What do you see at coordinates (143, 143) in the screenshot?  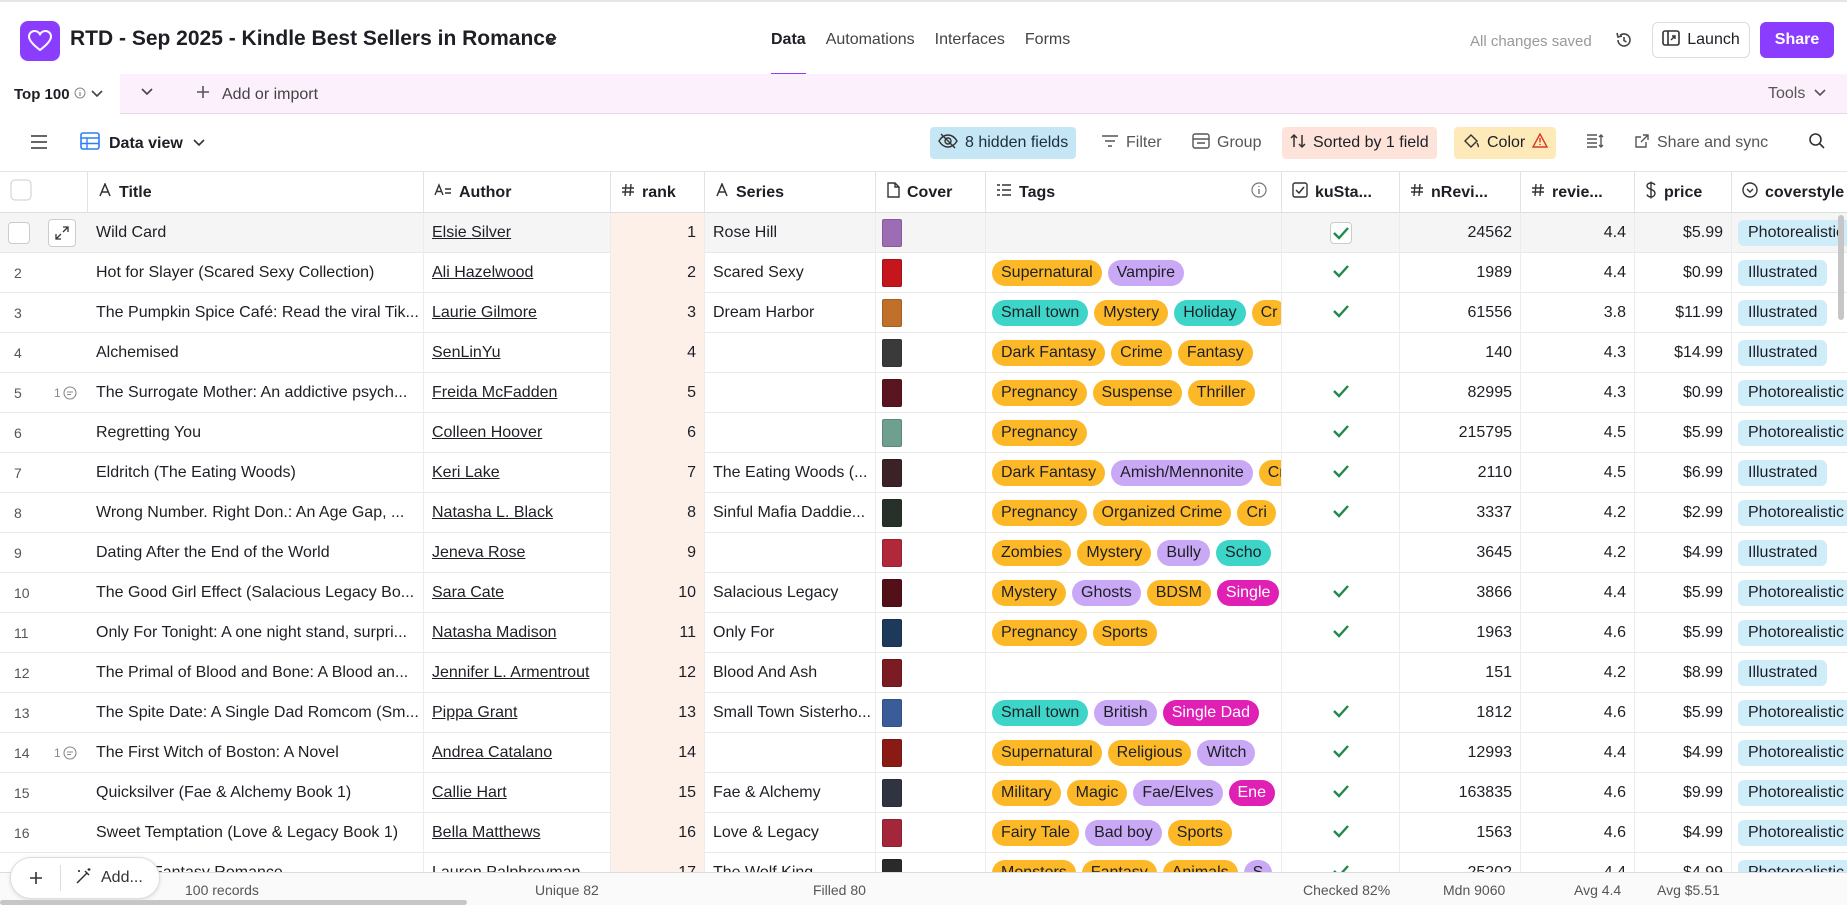 I see `view-switcher: Data view` at bounding box center [143, 143].